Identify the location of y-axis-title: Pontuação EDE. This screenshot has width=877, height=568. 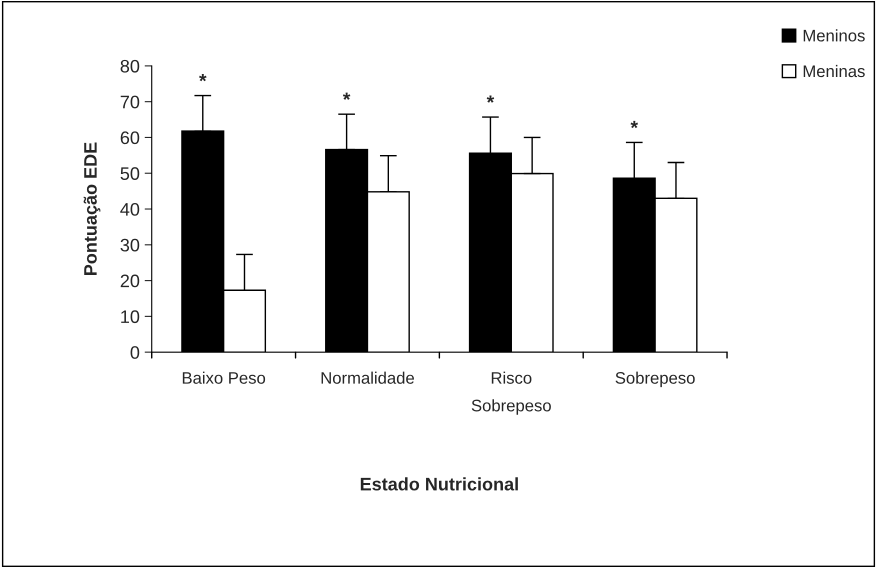
(92, 209).